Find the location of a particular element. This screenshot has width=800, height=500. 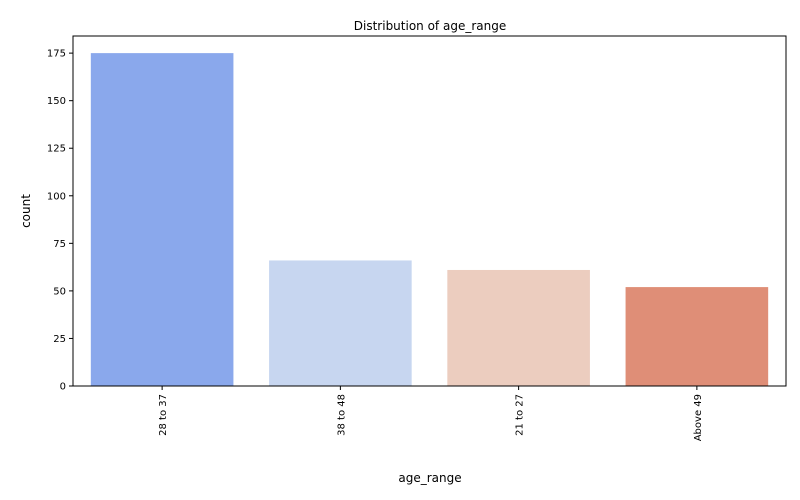

y-tick-label: 125 is located at coordinates (56, 149).